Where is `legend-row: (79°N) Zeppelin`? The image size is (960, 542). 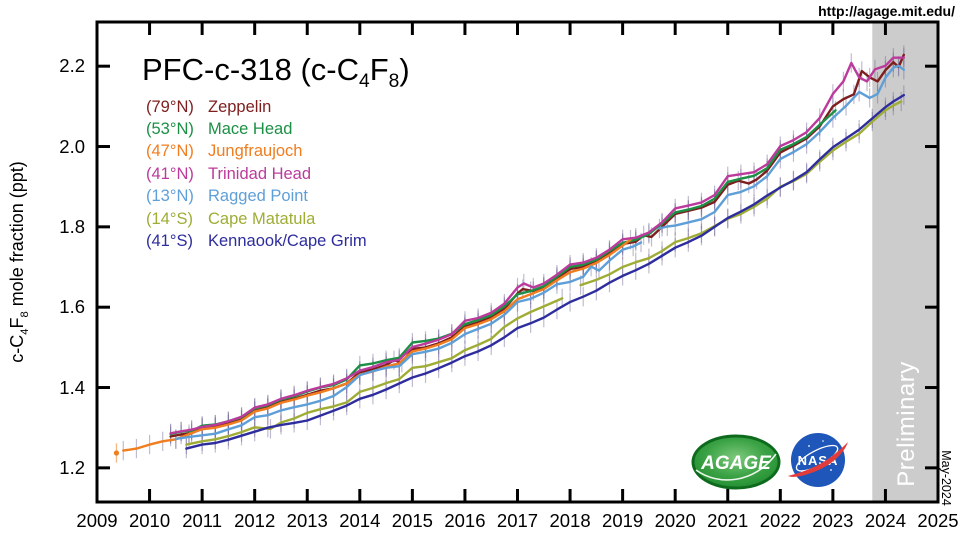 legend-row: (79°N) Zeppelin is located at coordinates (256, 107).